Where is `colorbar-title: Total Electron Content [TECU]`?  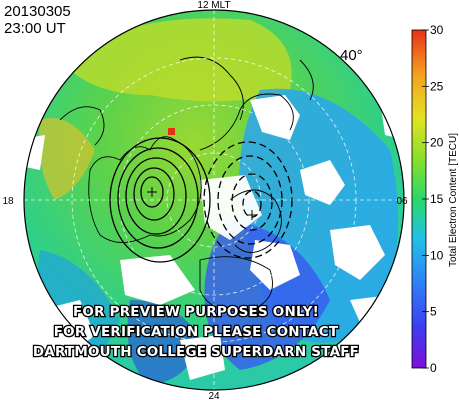 colorbar-title: Total Electron Content [TECU] is located at coordinates (453, 200).